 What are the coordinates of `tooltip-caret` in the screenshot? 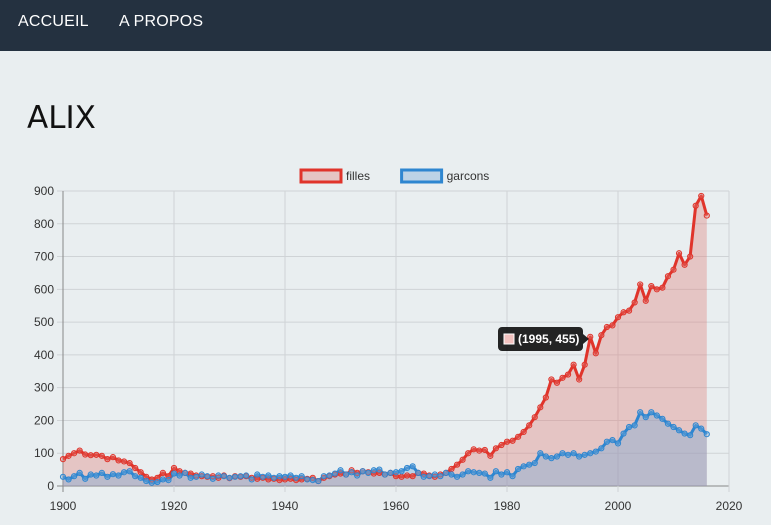 It's located at (586, 339).